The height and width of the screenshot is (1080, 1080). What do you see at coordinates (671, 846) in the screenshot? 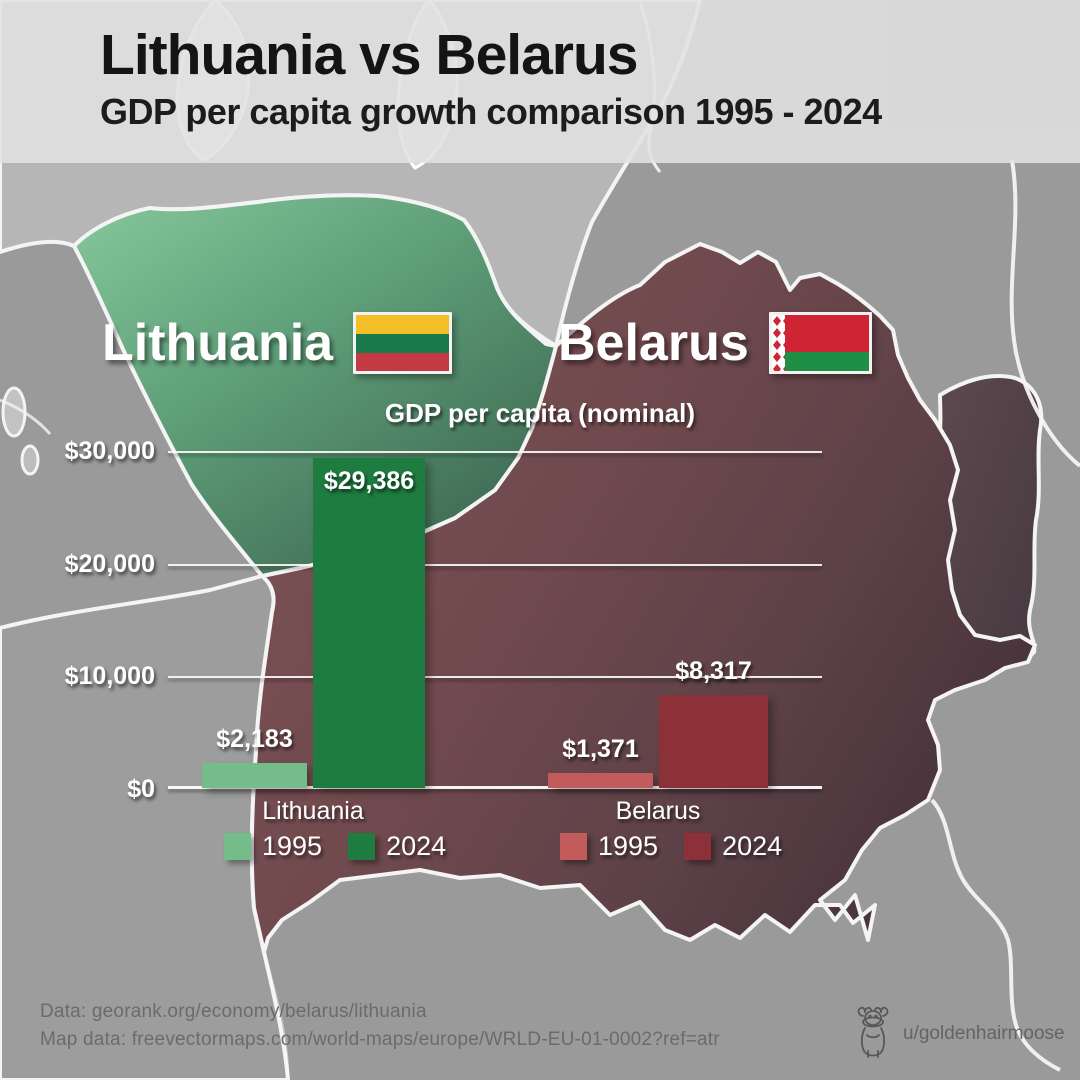
I see `legend-belarus: 1995 2024` at bounding box center [671, 846].